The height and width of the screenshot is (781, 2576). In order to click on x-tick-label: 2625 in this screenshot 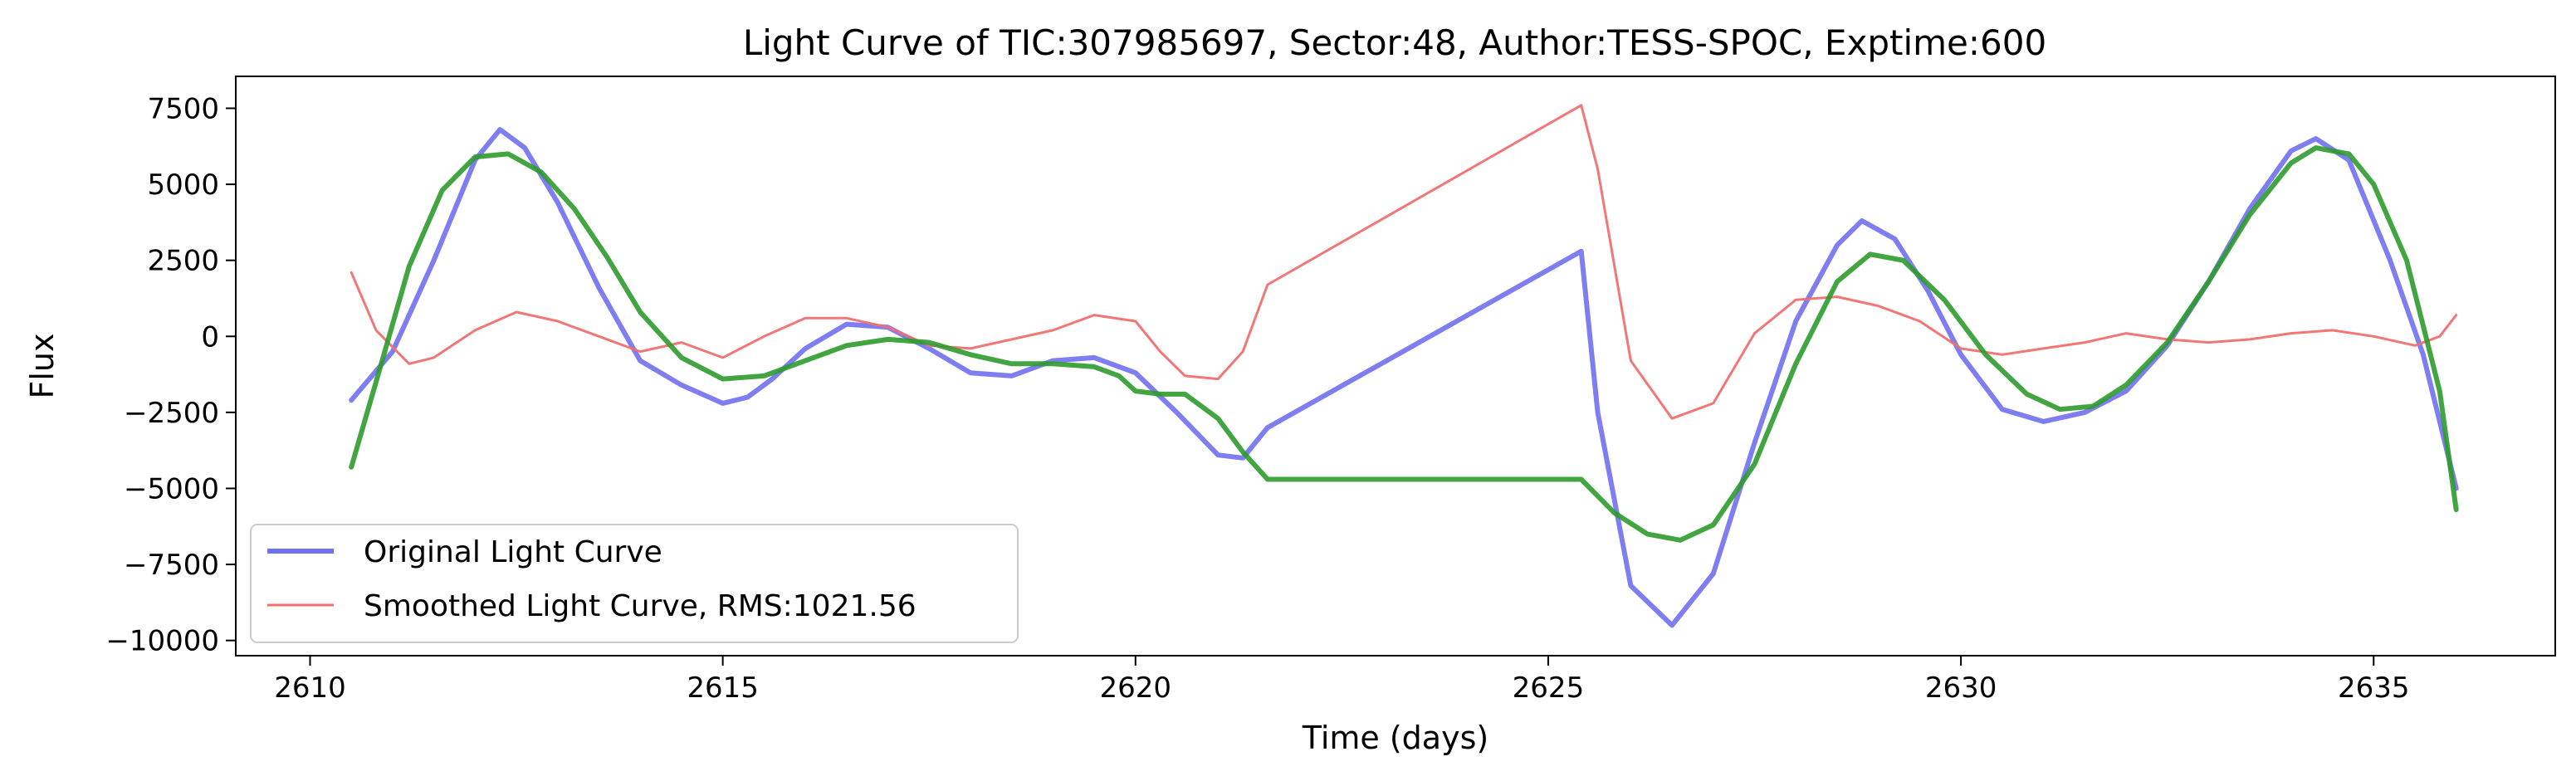, I will do `click(1549, 688)`.